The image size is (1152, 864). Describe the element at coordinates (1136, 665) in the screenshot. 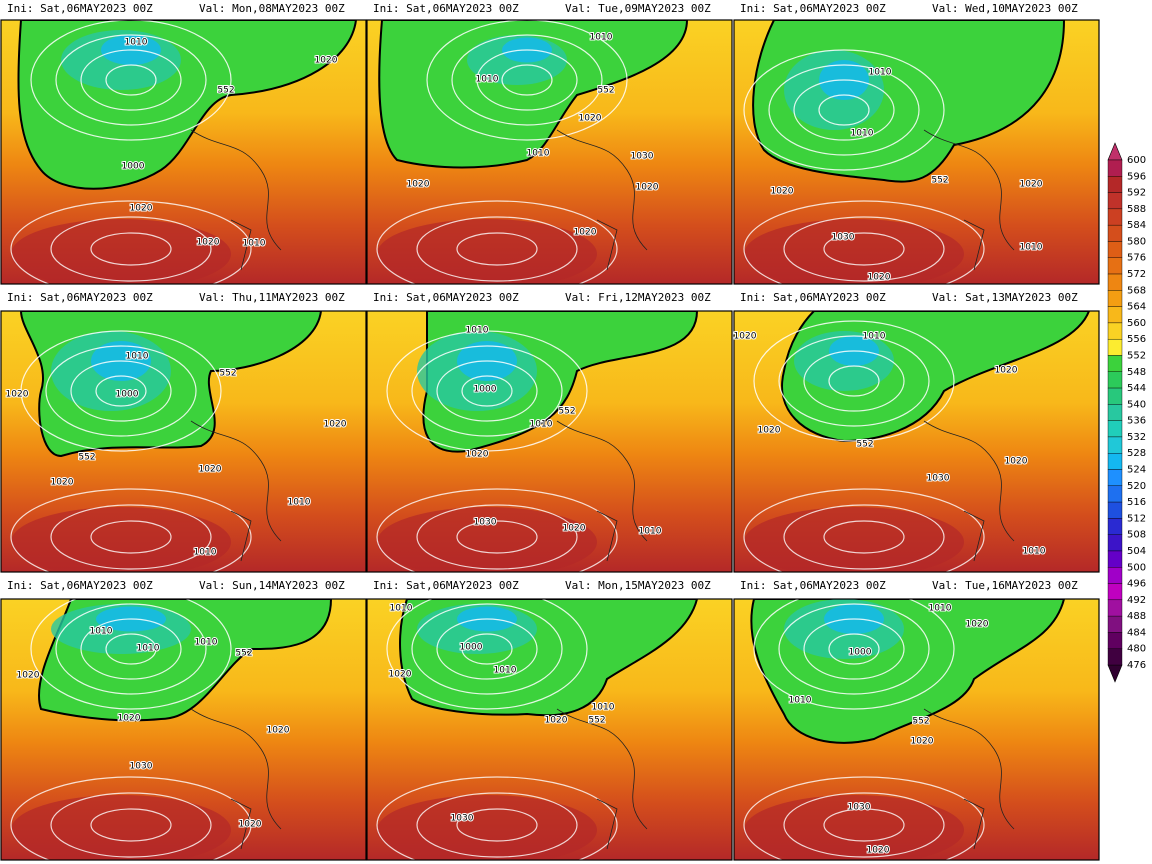

I see `colorbar-label: 476` at that location.